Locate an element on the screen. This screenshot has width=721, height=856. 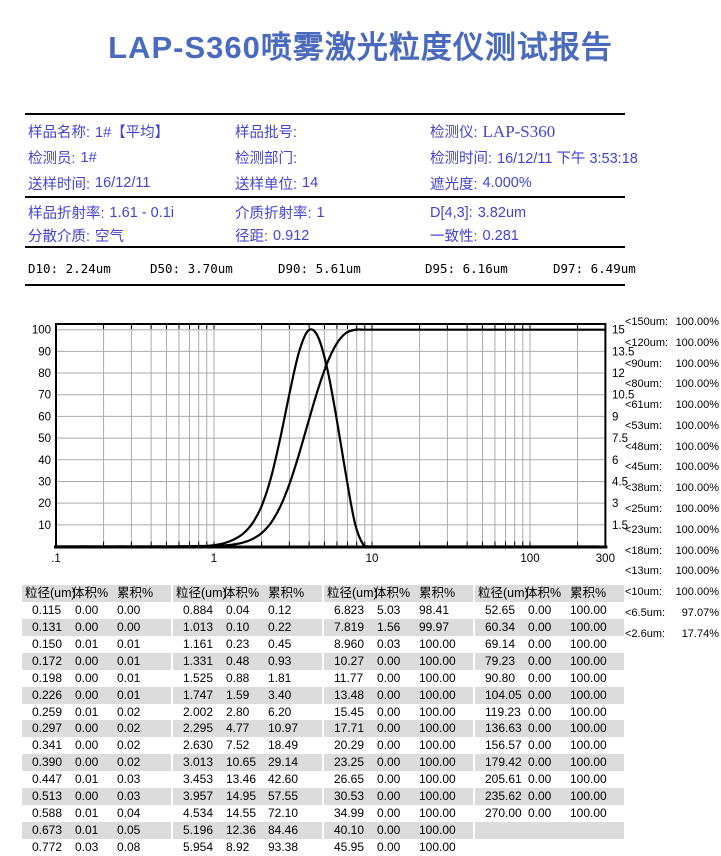
table-row: 15.45 0.00 100.00 is located at coordinates (398, 712).